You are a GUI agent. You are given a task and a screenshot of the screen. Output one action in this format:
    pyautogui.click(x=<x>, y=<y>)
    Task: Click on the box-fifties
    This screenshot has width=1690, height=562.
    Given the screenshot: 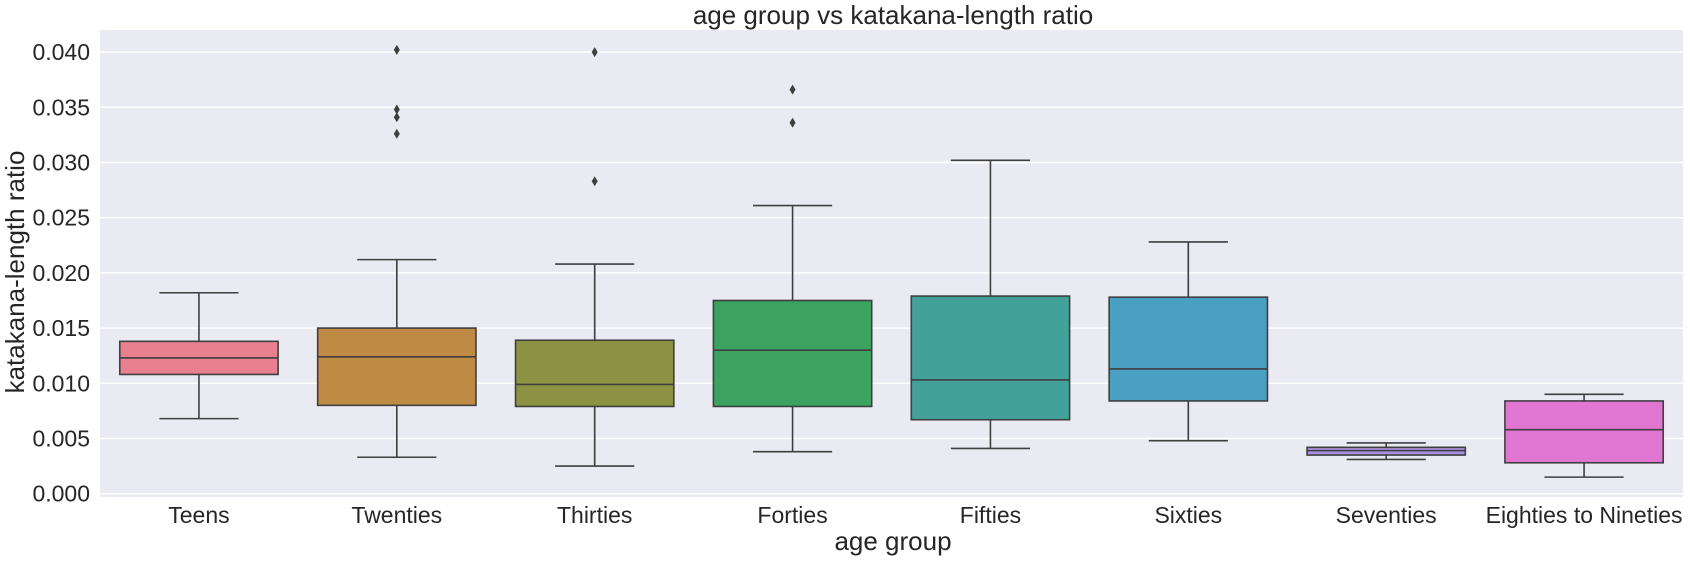 What is the action you would take?
    pyautogui.click(x=990, y=304)
    